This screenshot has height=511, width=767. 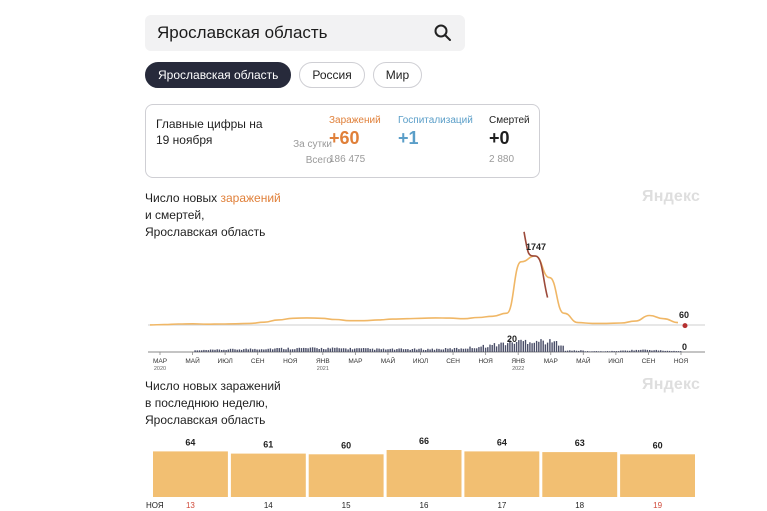 What do you see at coordinates (518, 369) in the screenshot?
I see `x-tick-year: 2022` at bounding box center [518, 369].